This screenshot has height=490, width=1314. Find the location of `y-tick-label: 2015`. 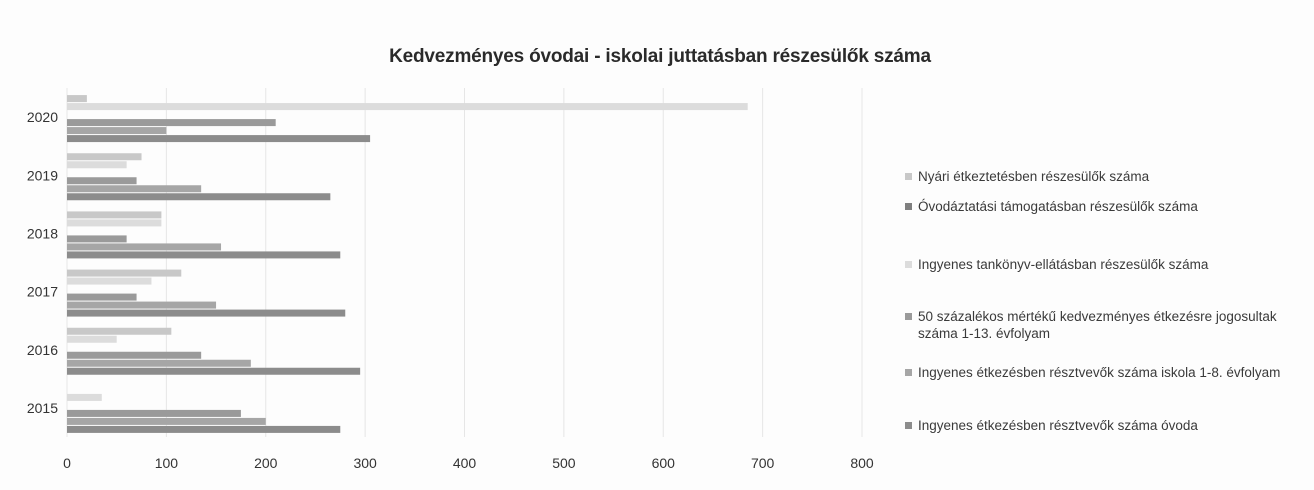

y-tick-label: 2015 is located at coordinates (42, 408).